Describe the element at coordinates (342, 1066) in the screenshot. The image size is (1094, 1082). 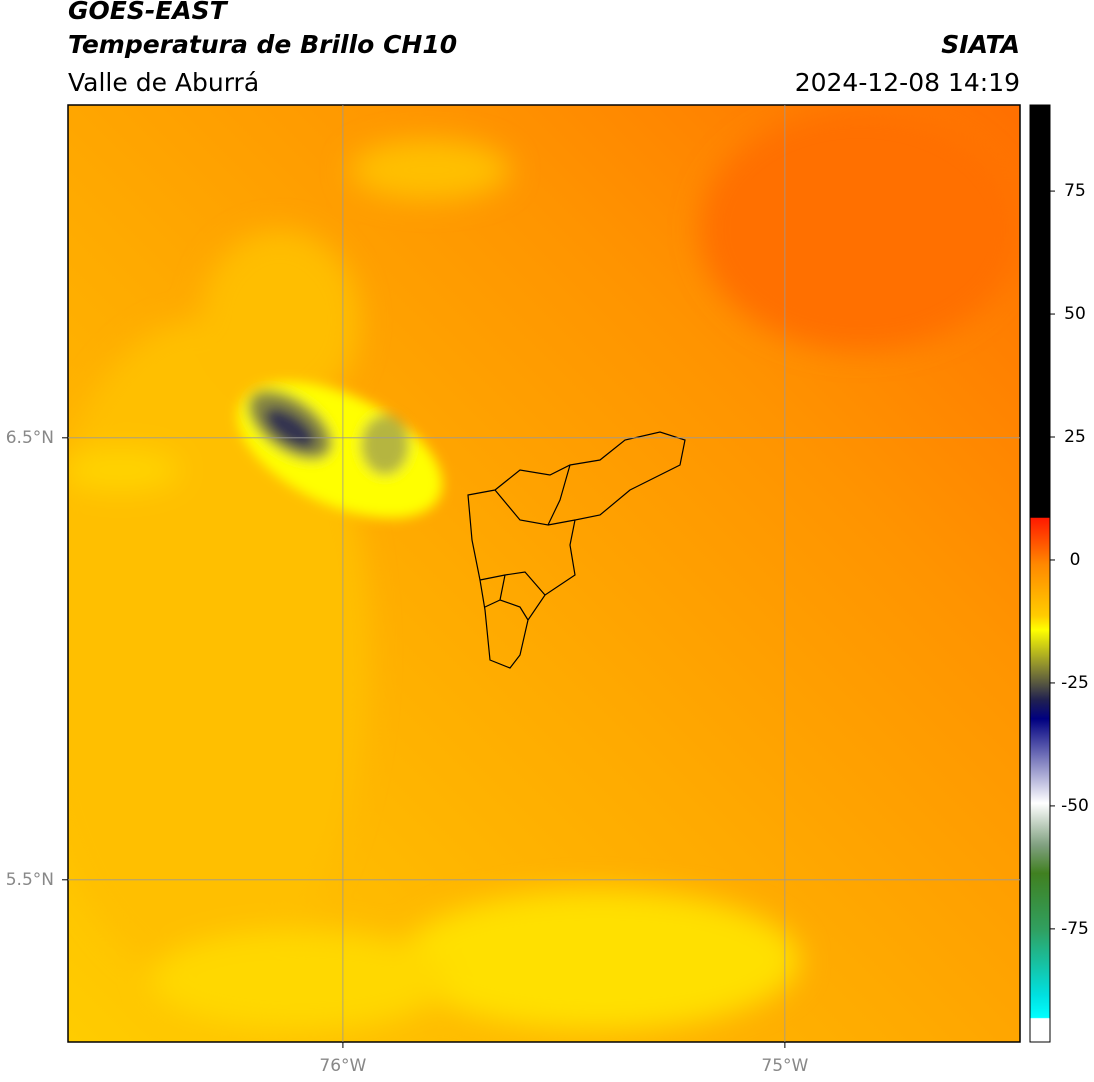
I see `x-tick-label: 76°W` at that location.